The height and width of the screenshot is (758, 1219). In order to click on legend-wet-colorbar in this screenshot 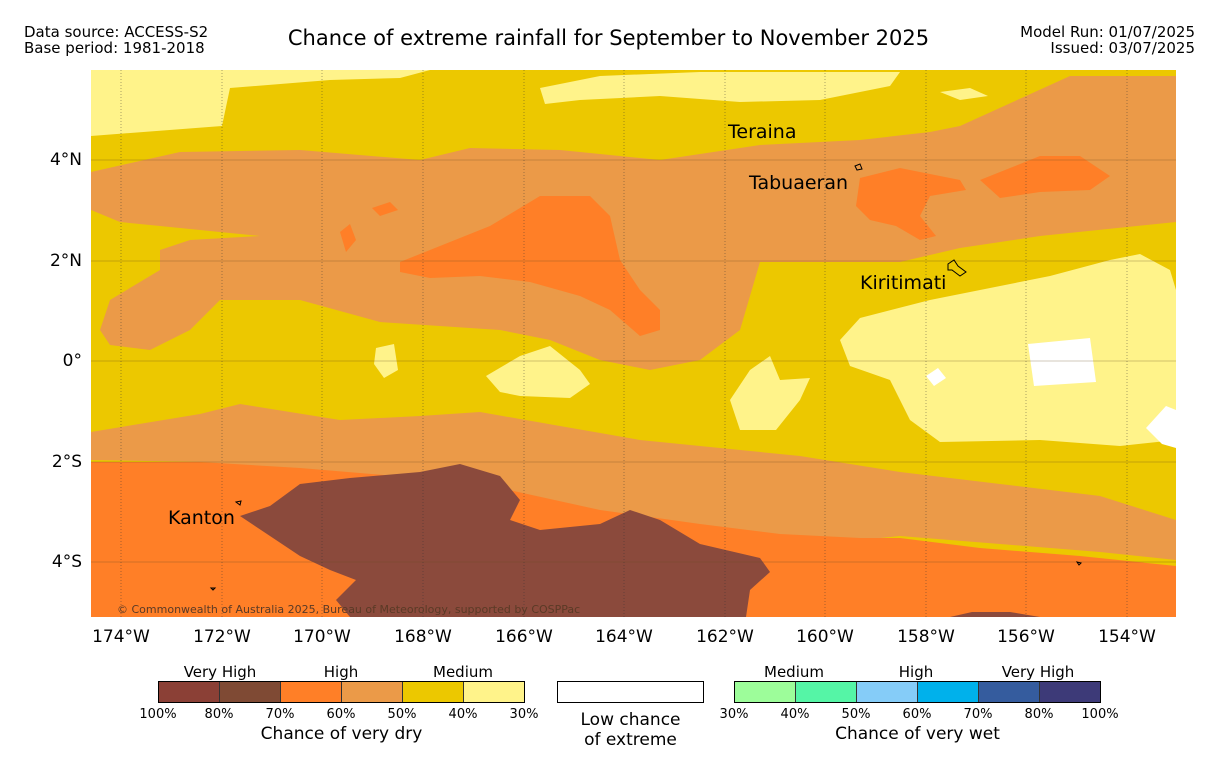, I will do `click(917, 692)`.